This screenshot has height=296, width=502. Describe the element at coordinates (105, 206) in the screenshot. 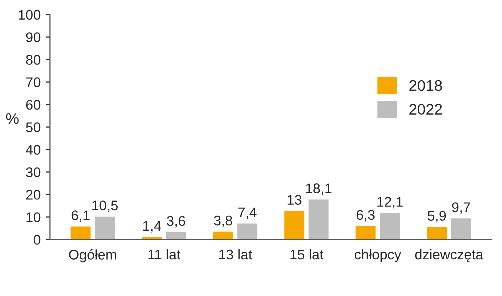

I see `data-label: 10,5` at that location.